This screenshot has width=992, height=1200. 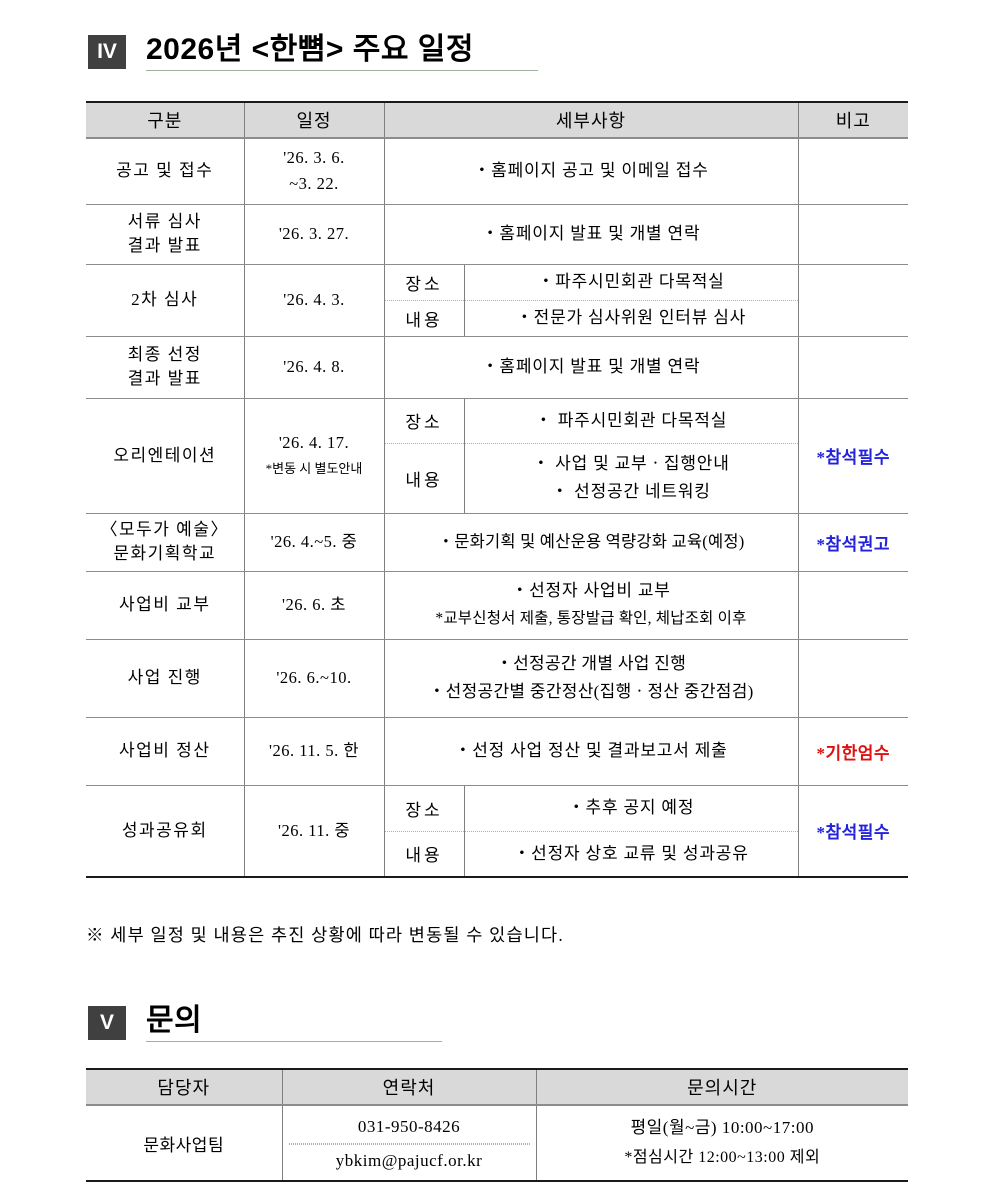 I want to click on detail-bullet-2: ・ 선정공간 네트워킹, so click(x=631, y=491).